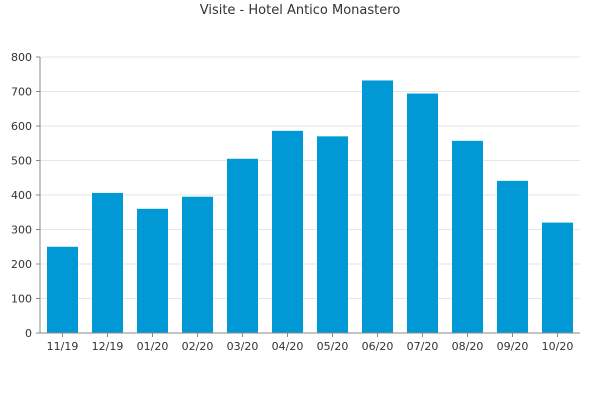 The image size is (600, 400). I want to click on y-tick-label: 0, so click(28, 333).